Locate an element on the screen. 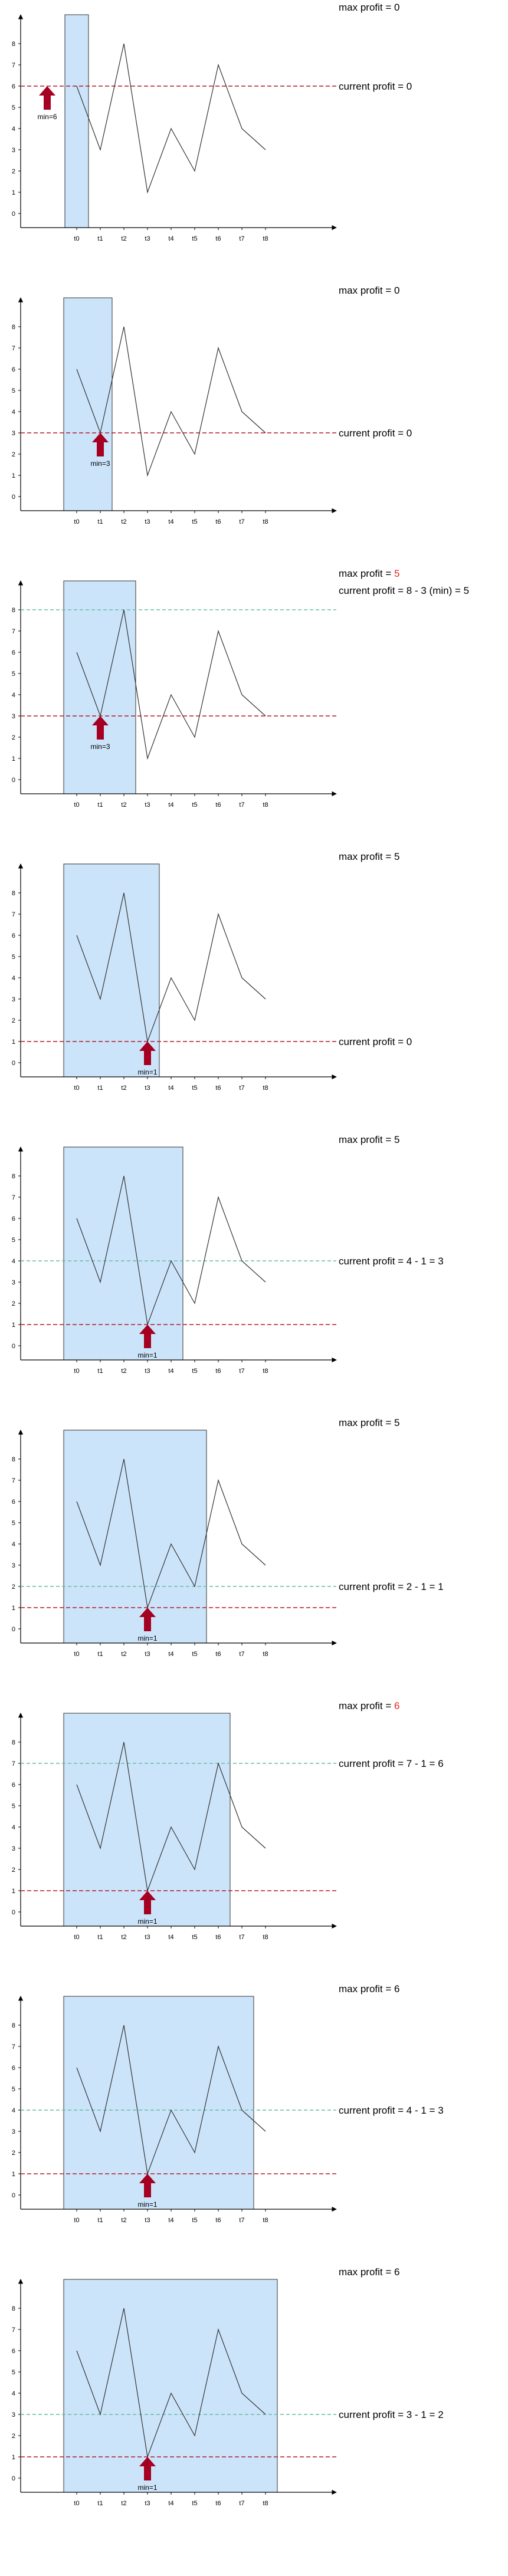 The image size is (508, 2576). max-profit-value: 5 is located at coordinates (397, 1423).